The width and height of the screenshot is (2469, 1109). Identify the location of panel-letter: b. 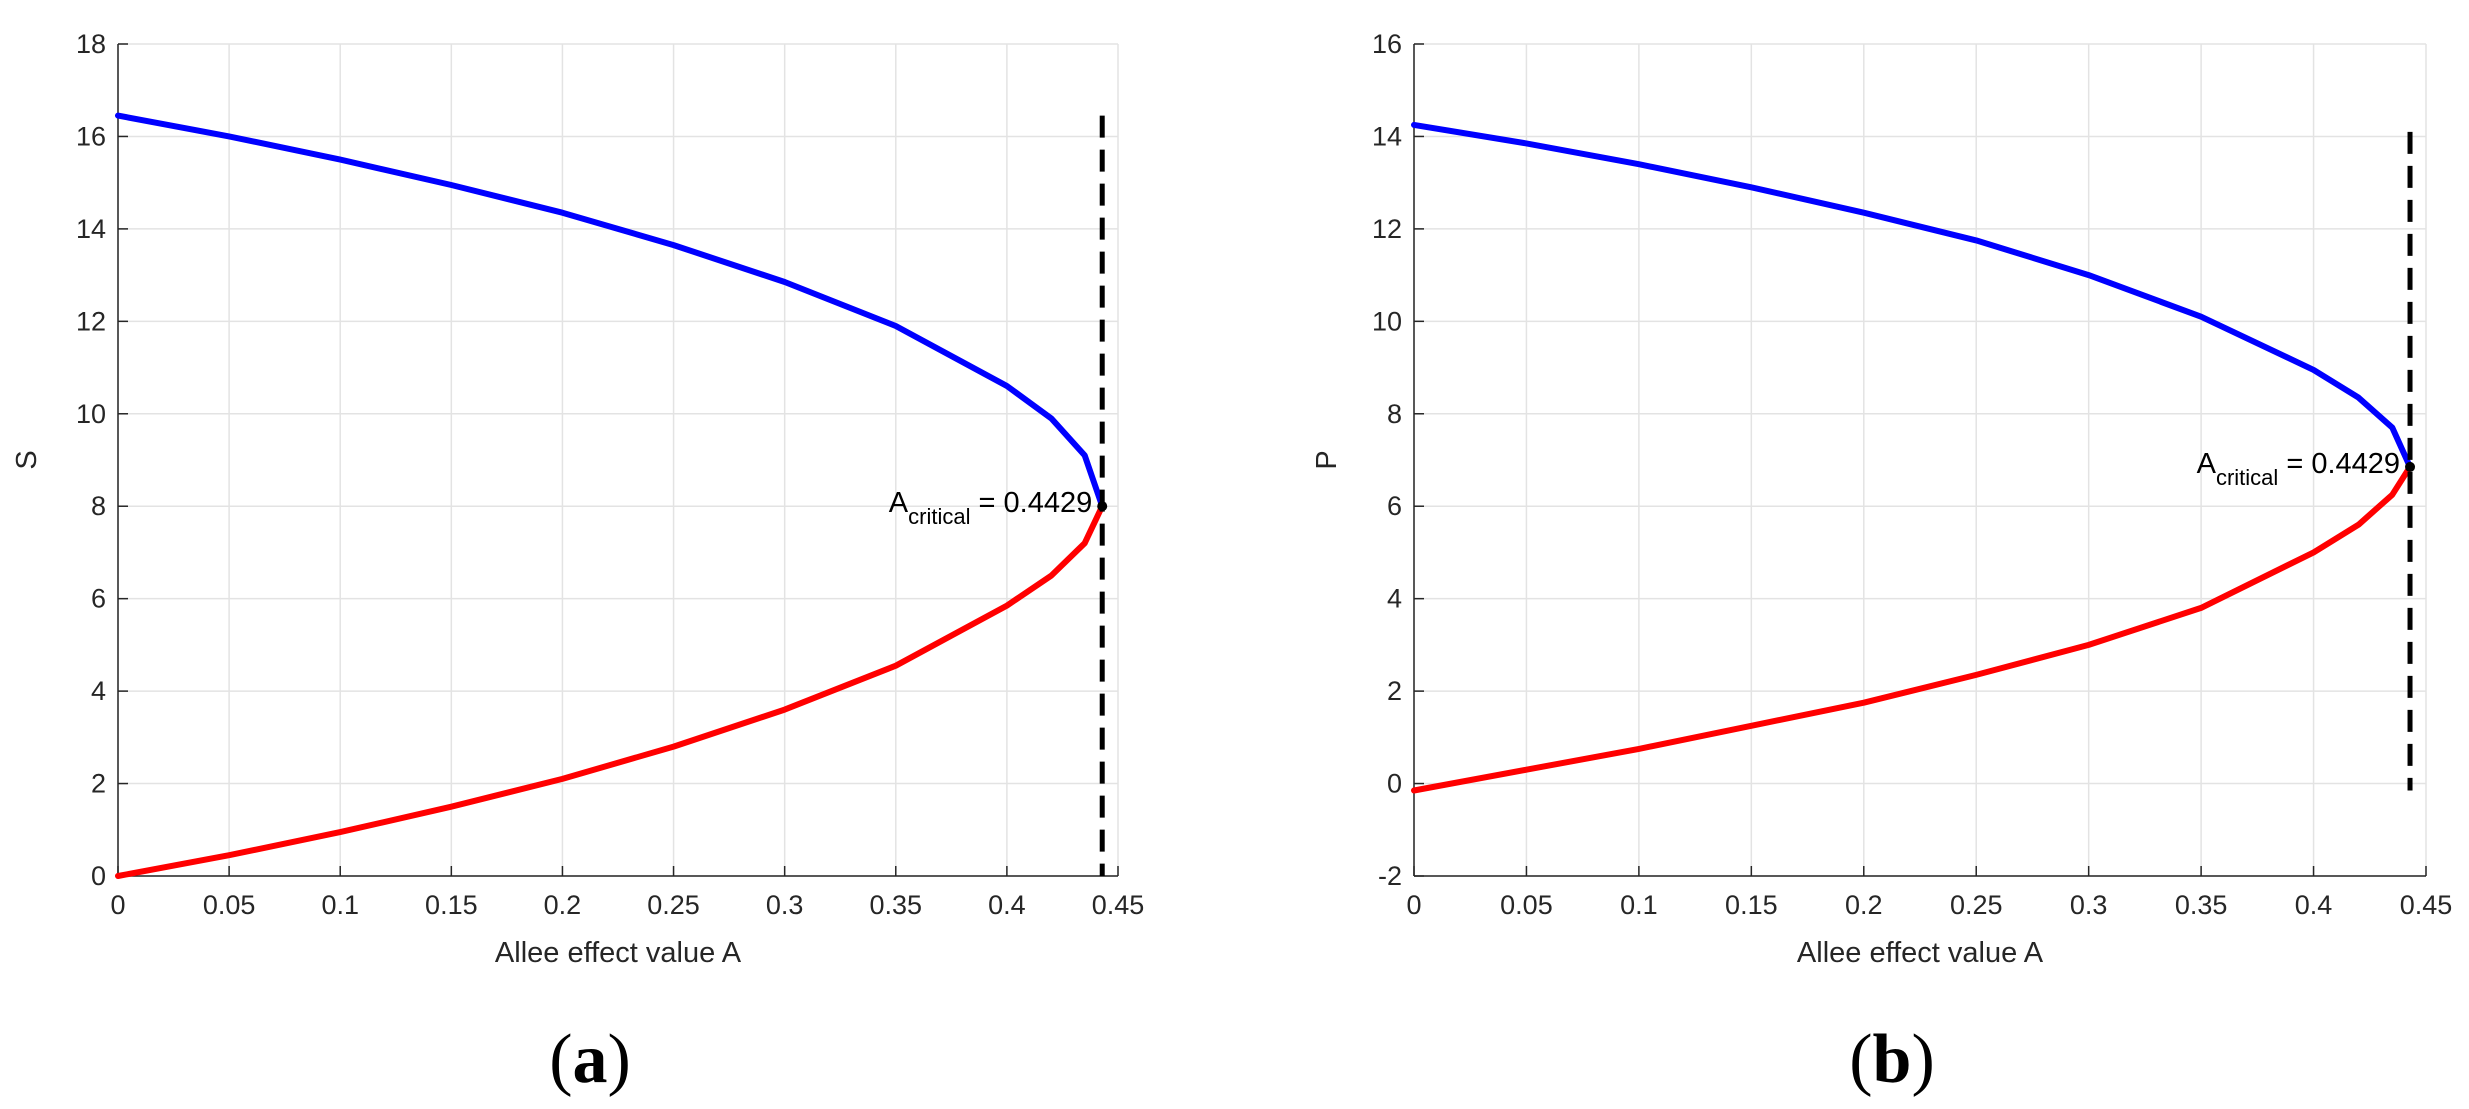
(1892, 1059).